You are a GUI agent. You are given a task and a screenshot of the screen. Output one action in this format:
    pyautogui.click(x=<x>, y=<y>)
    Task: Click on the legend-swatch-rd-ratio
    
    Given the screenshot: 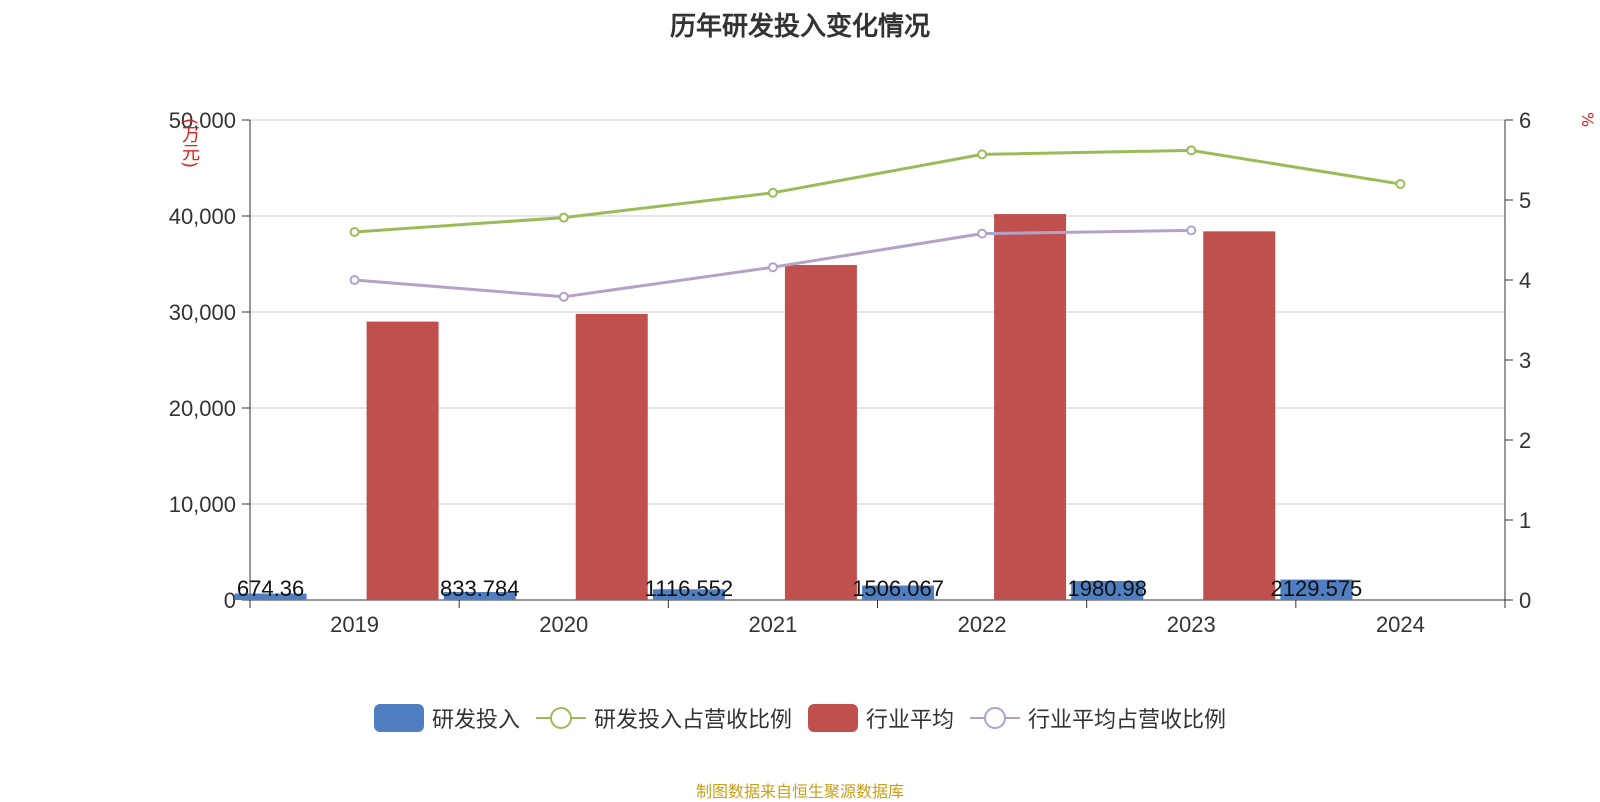 What is the action you would take?
    pyautogui.click(x=560, y=718)
    